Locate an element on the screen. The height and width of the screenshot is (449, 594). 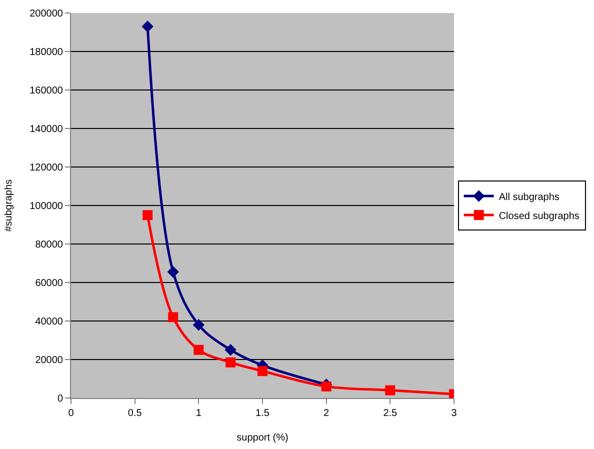
x-axis-title: support (%) is located at coordinates (262, 438).